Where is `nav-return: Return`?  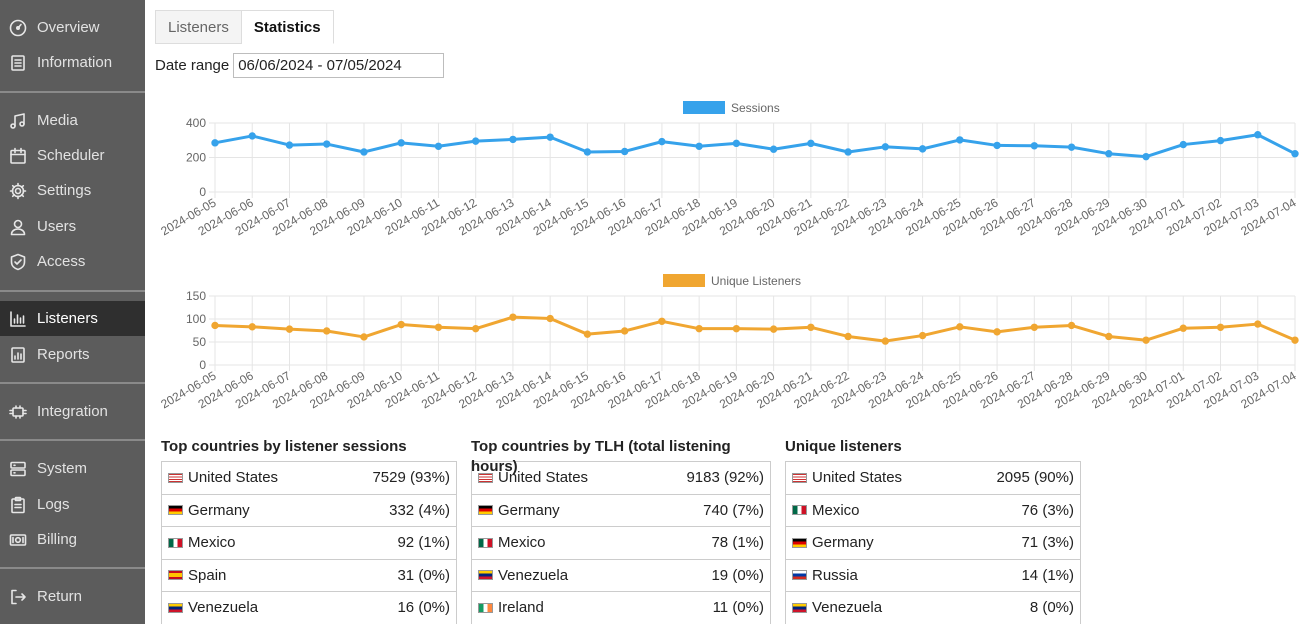
nav-return: Return is located at coordinates (72, 596).